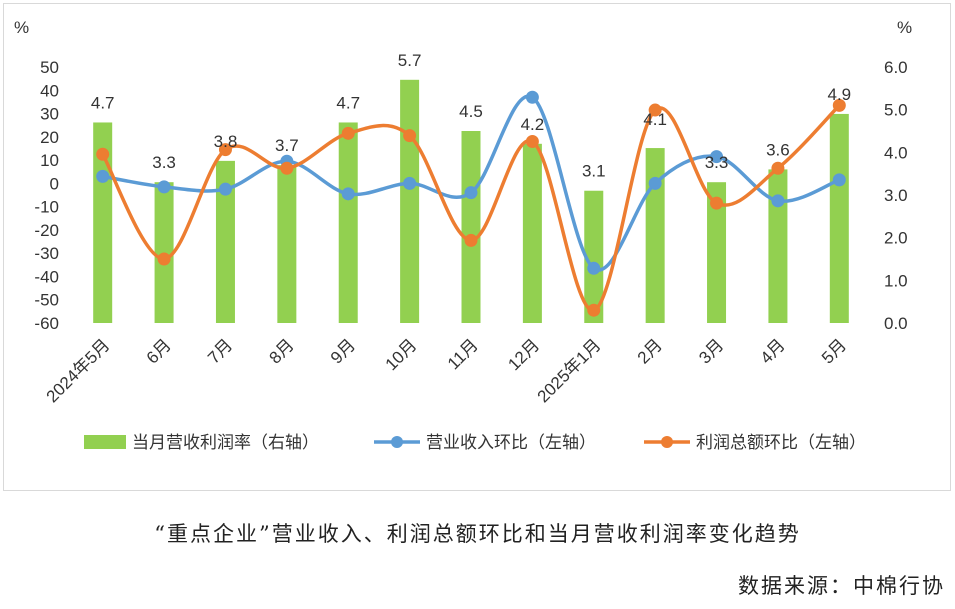  Describe the element at coordinates (904, 27) in the screenshot. I see `right-axis-unit: %` at that location.